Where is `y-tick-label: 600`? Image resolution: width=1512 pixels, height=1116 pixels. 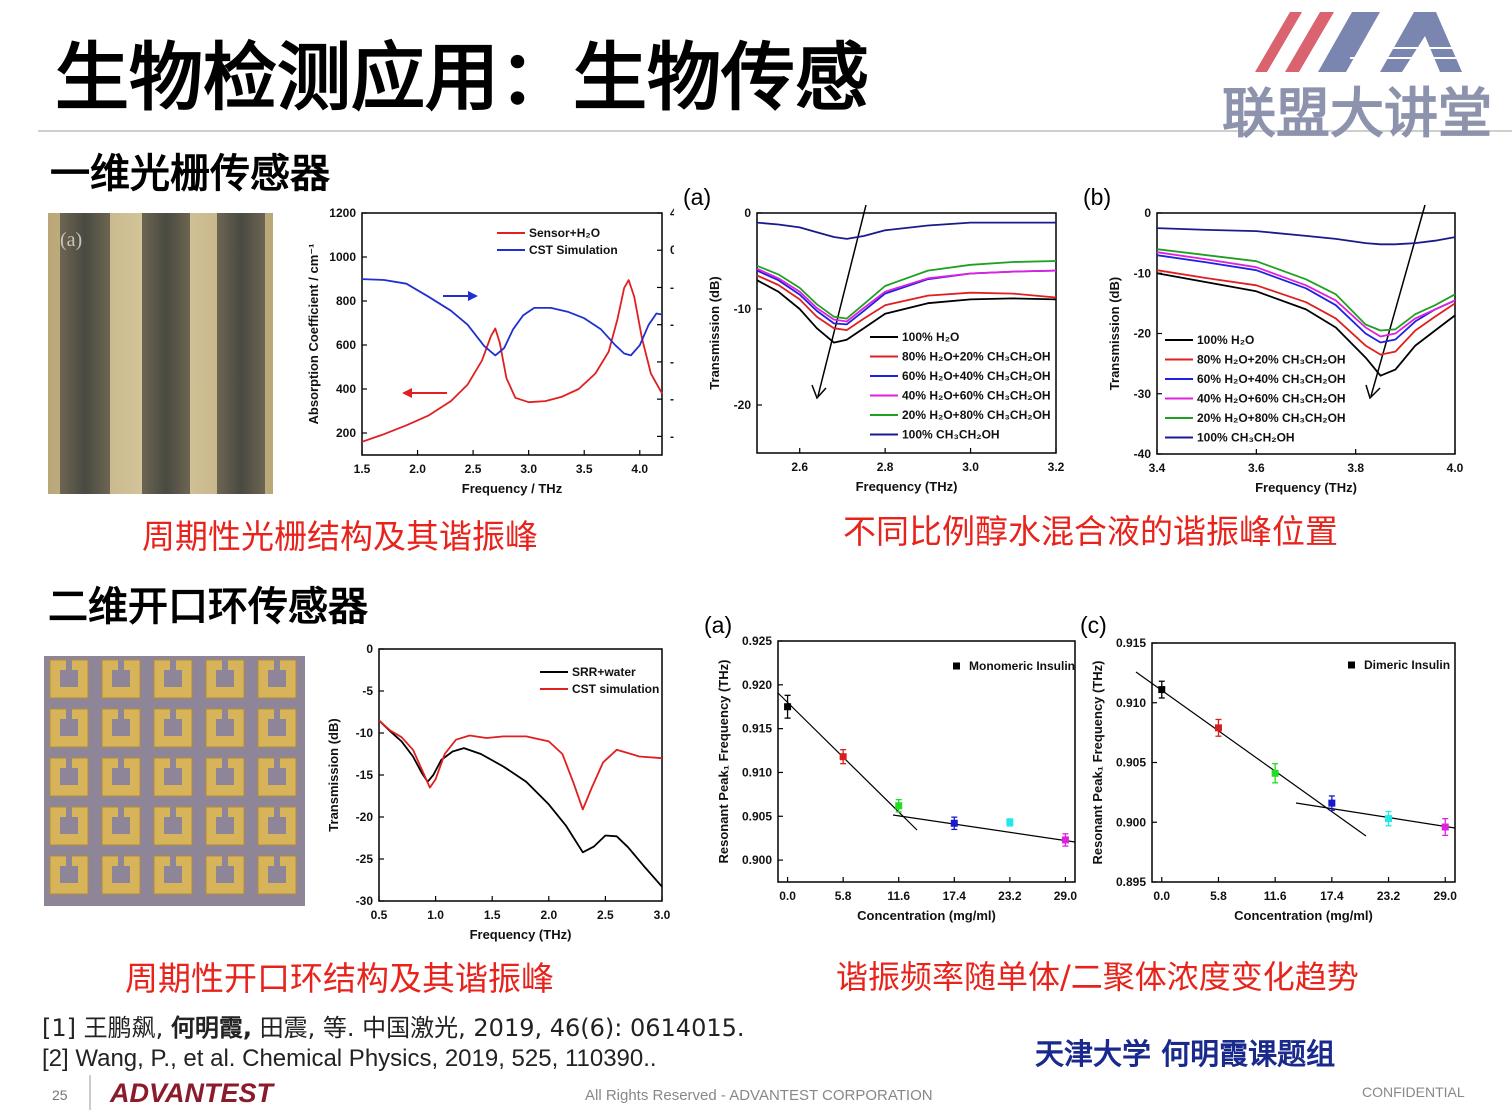 y-tick-label: 600 is located at coordinates (346, 345).